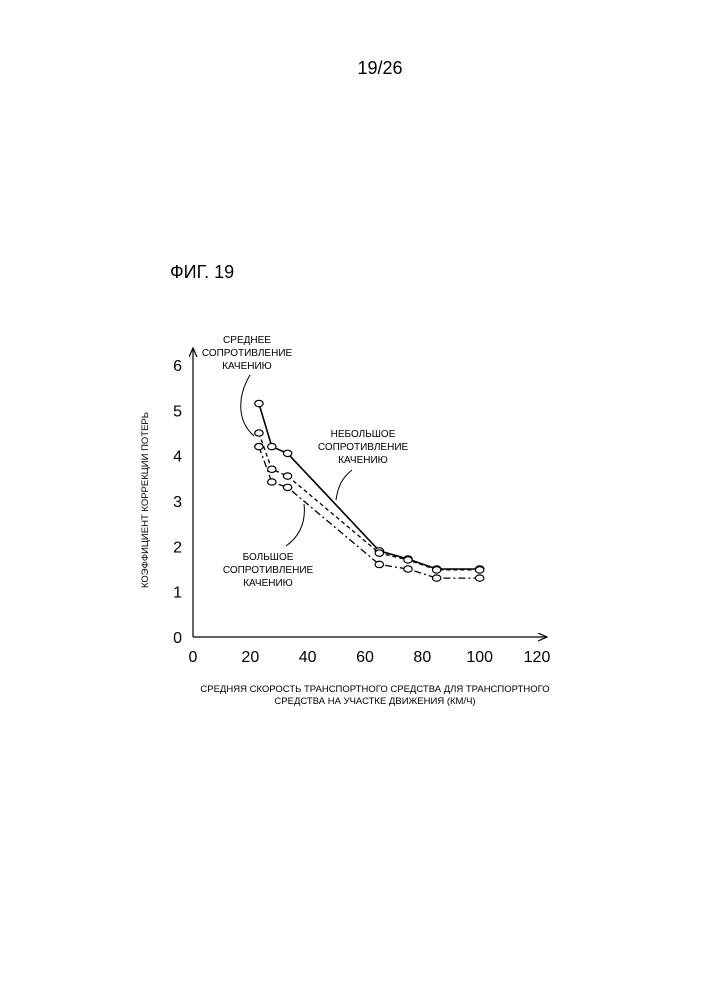  I want to click on label-small-line-2: СОПРОТИВЛЕНИЕ, so click(363, 447).